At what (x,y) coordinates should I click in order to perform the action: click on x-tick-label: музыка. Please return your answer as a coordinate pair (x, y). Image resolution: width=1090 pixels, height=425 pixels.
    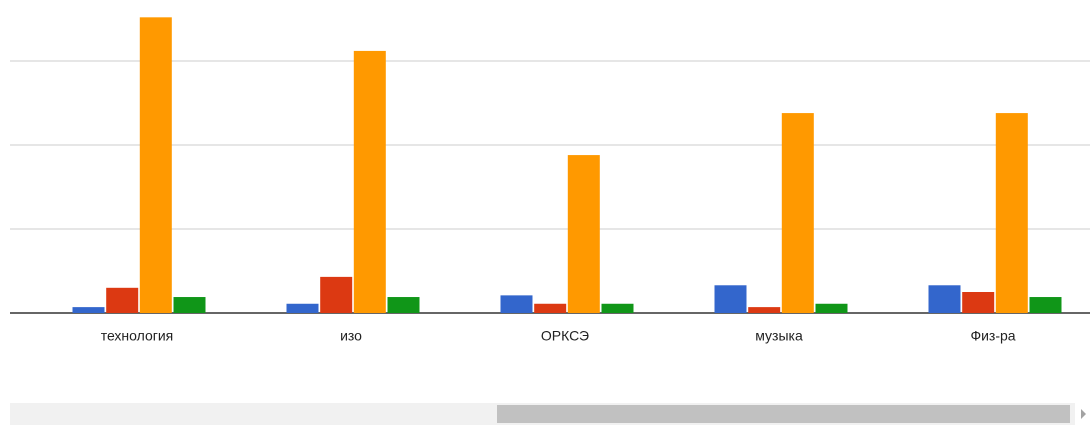
    Looking at the image, I should click on (779, 336).